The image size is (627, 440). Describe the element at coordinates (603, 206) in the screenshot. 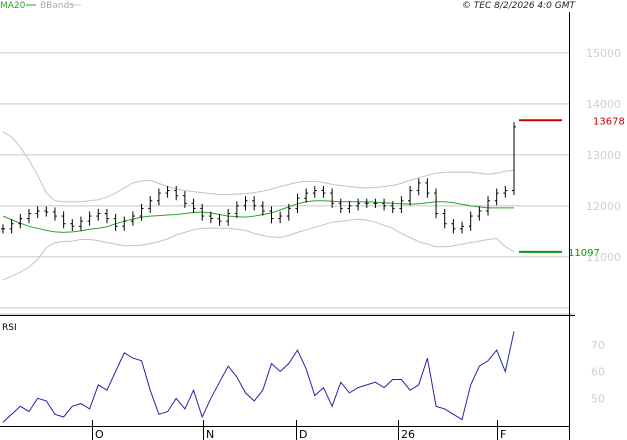

I see `price-tick-label: 12000` at that location.